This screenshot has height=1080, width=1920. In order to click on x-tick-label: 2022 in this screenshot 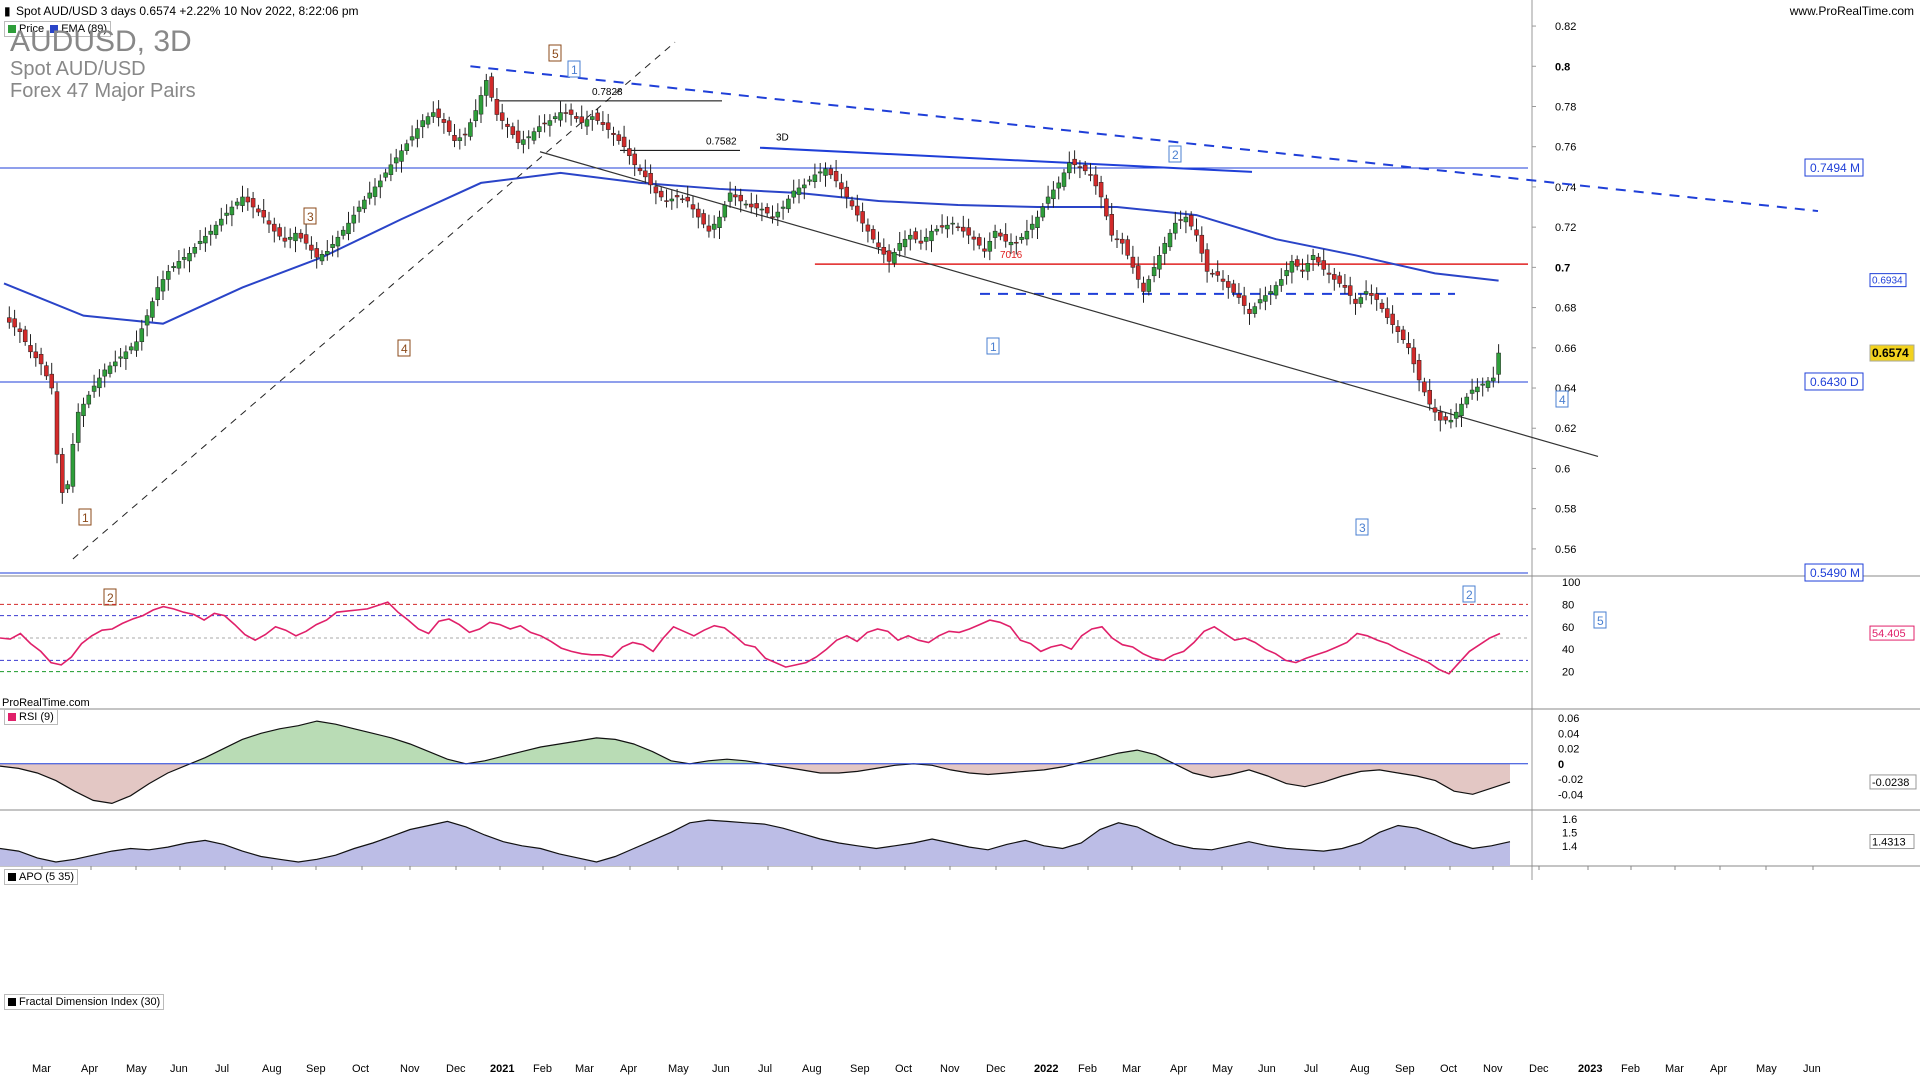, I will do `click(1046, 1069)`.